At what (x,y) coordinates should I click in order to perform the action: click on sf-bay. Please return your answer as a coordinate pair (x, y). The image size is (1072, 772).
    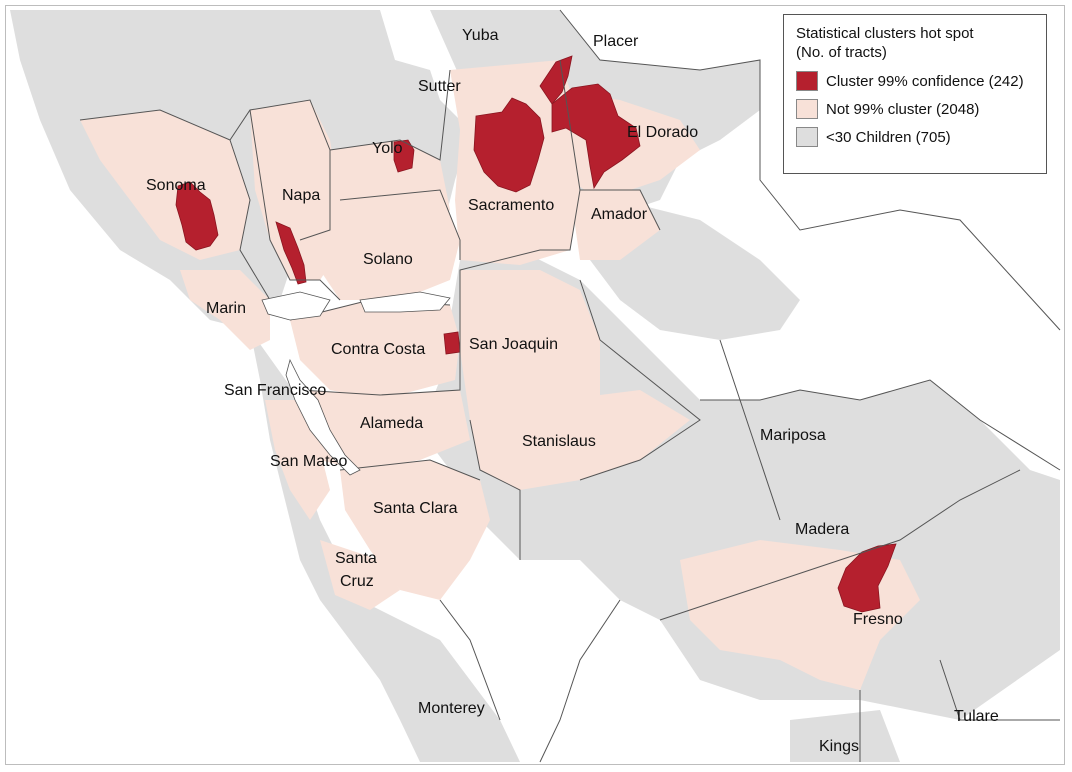
    Looking at the image, I should click on (323, 417).